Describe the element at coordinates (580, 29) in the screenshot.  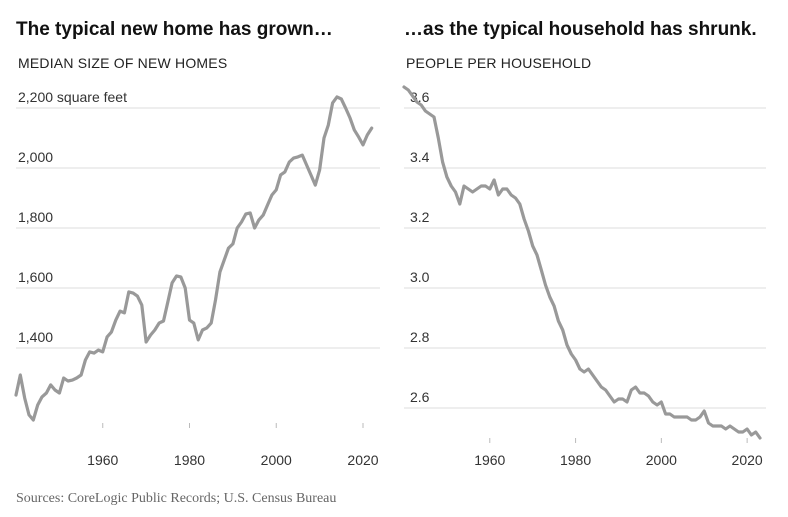
I see `chart-title: …as the typical household has shrunk.` at that location.